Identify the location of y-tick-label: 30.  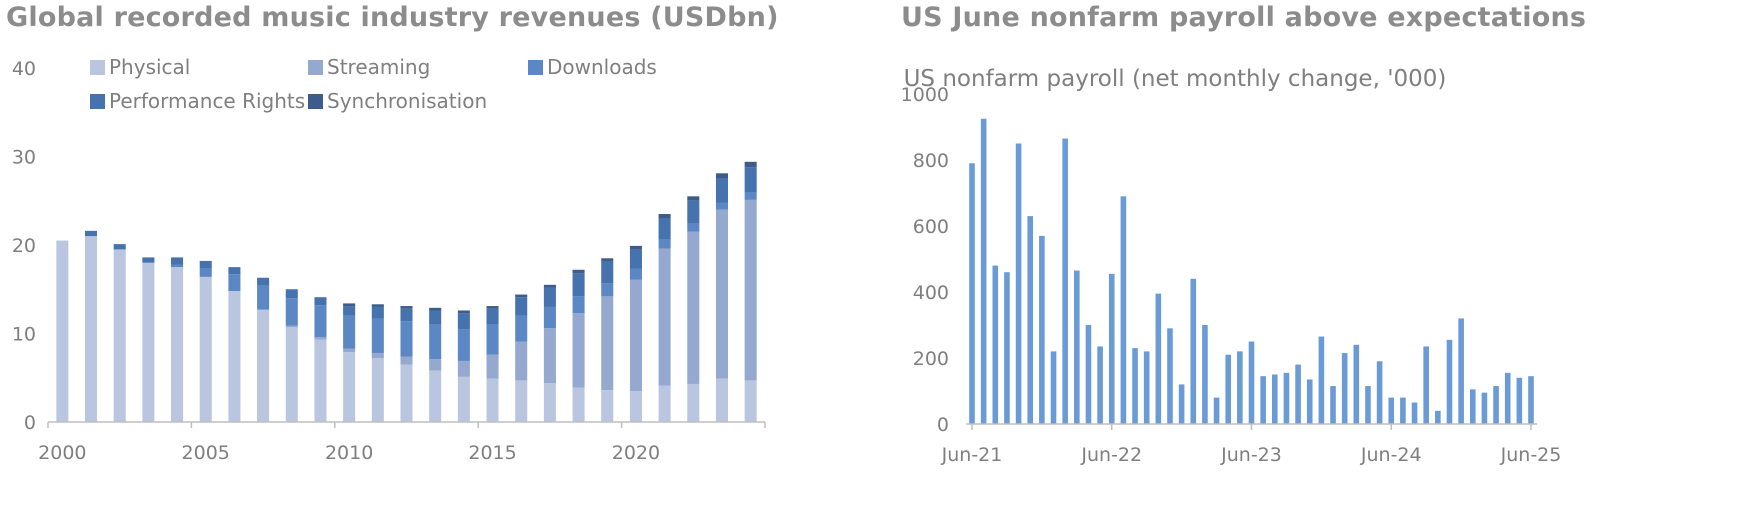
(24, 158).